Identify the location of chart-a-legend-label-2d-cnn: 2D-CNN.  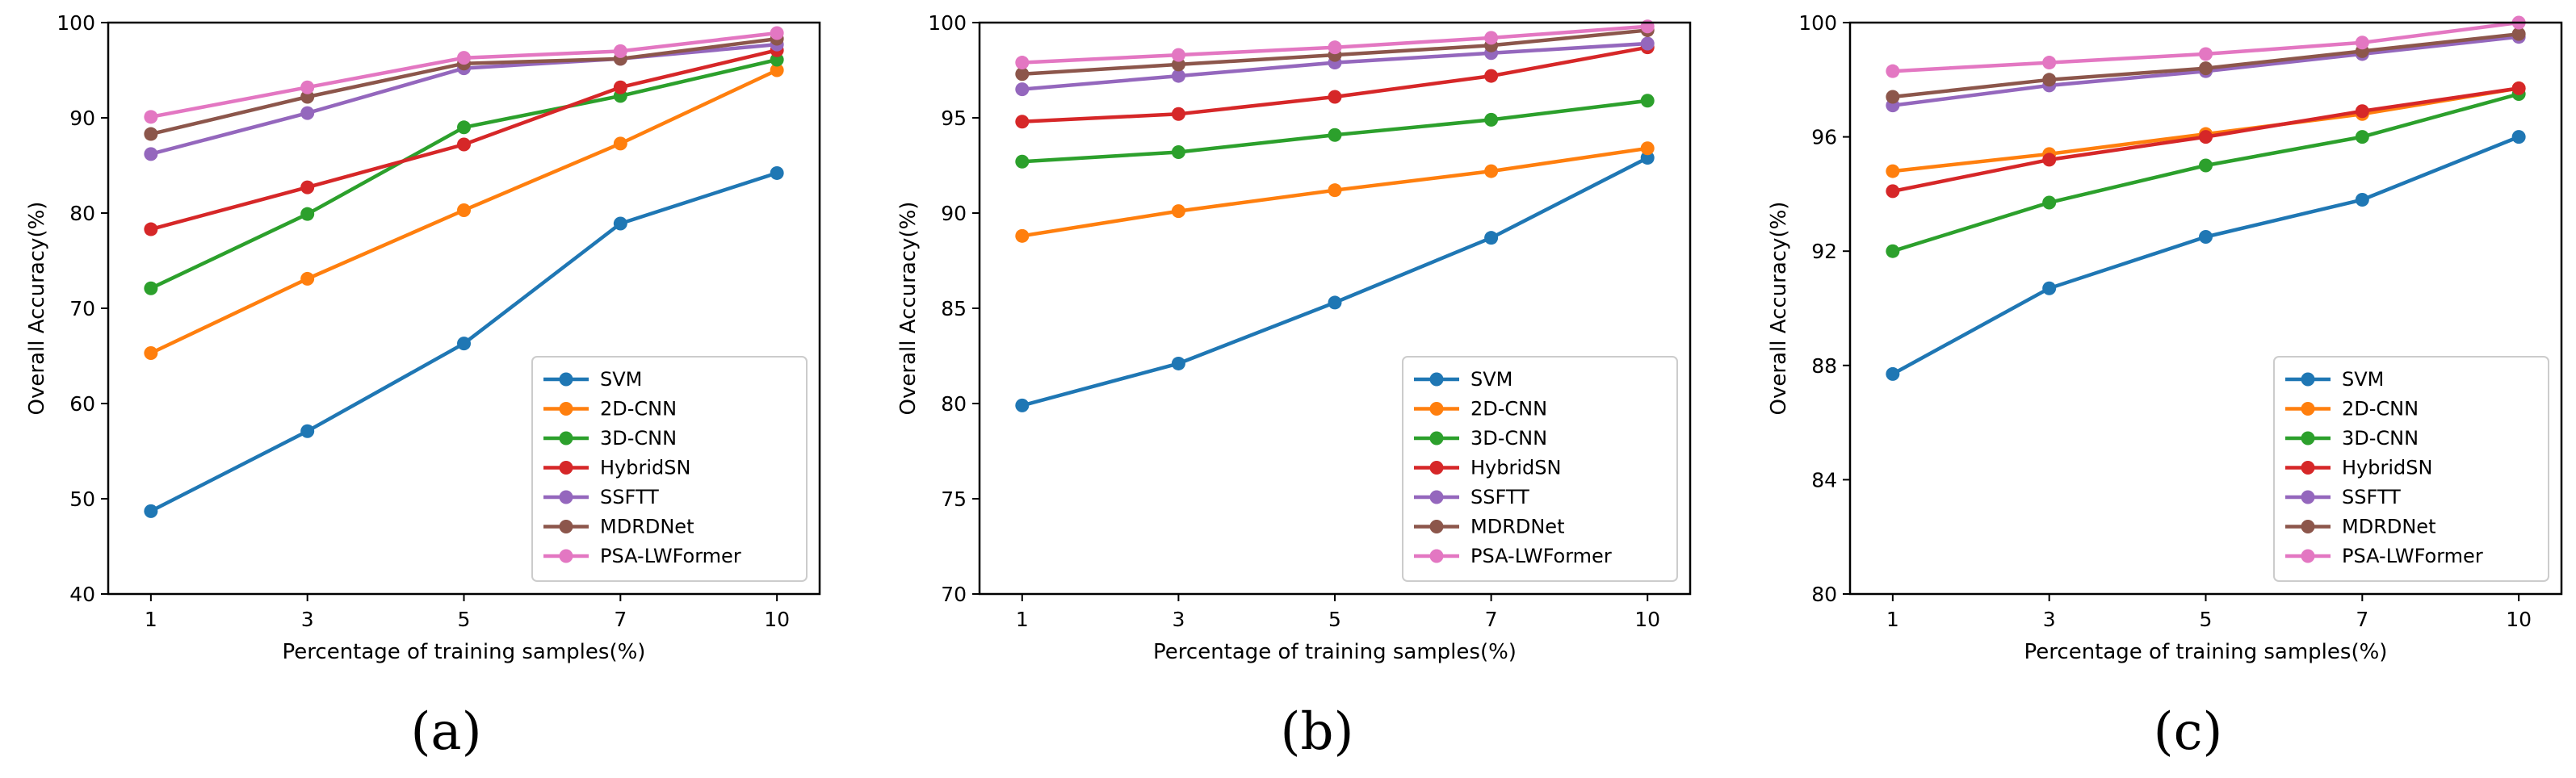
(638, 409).